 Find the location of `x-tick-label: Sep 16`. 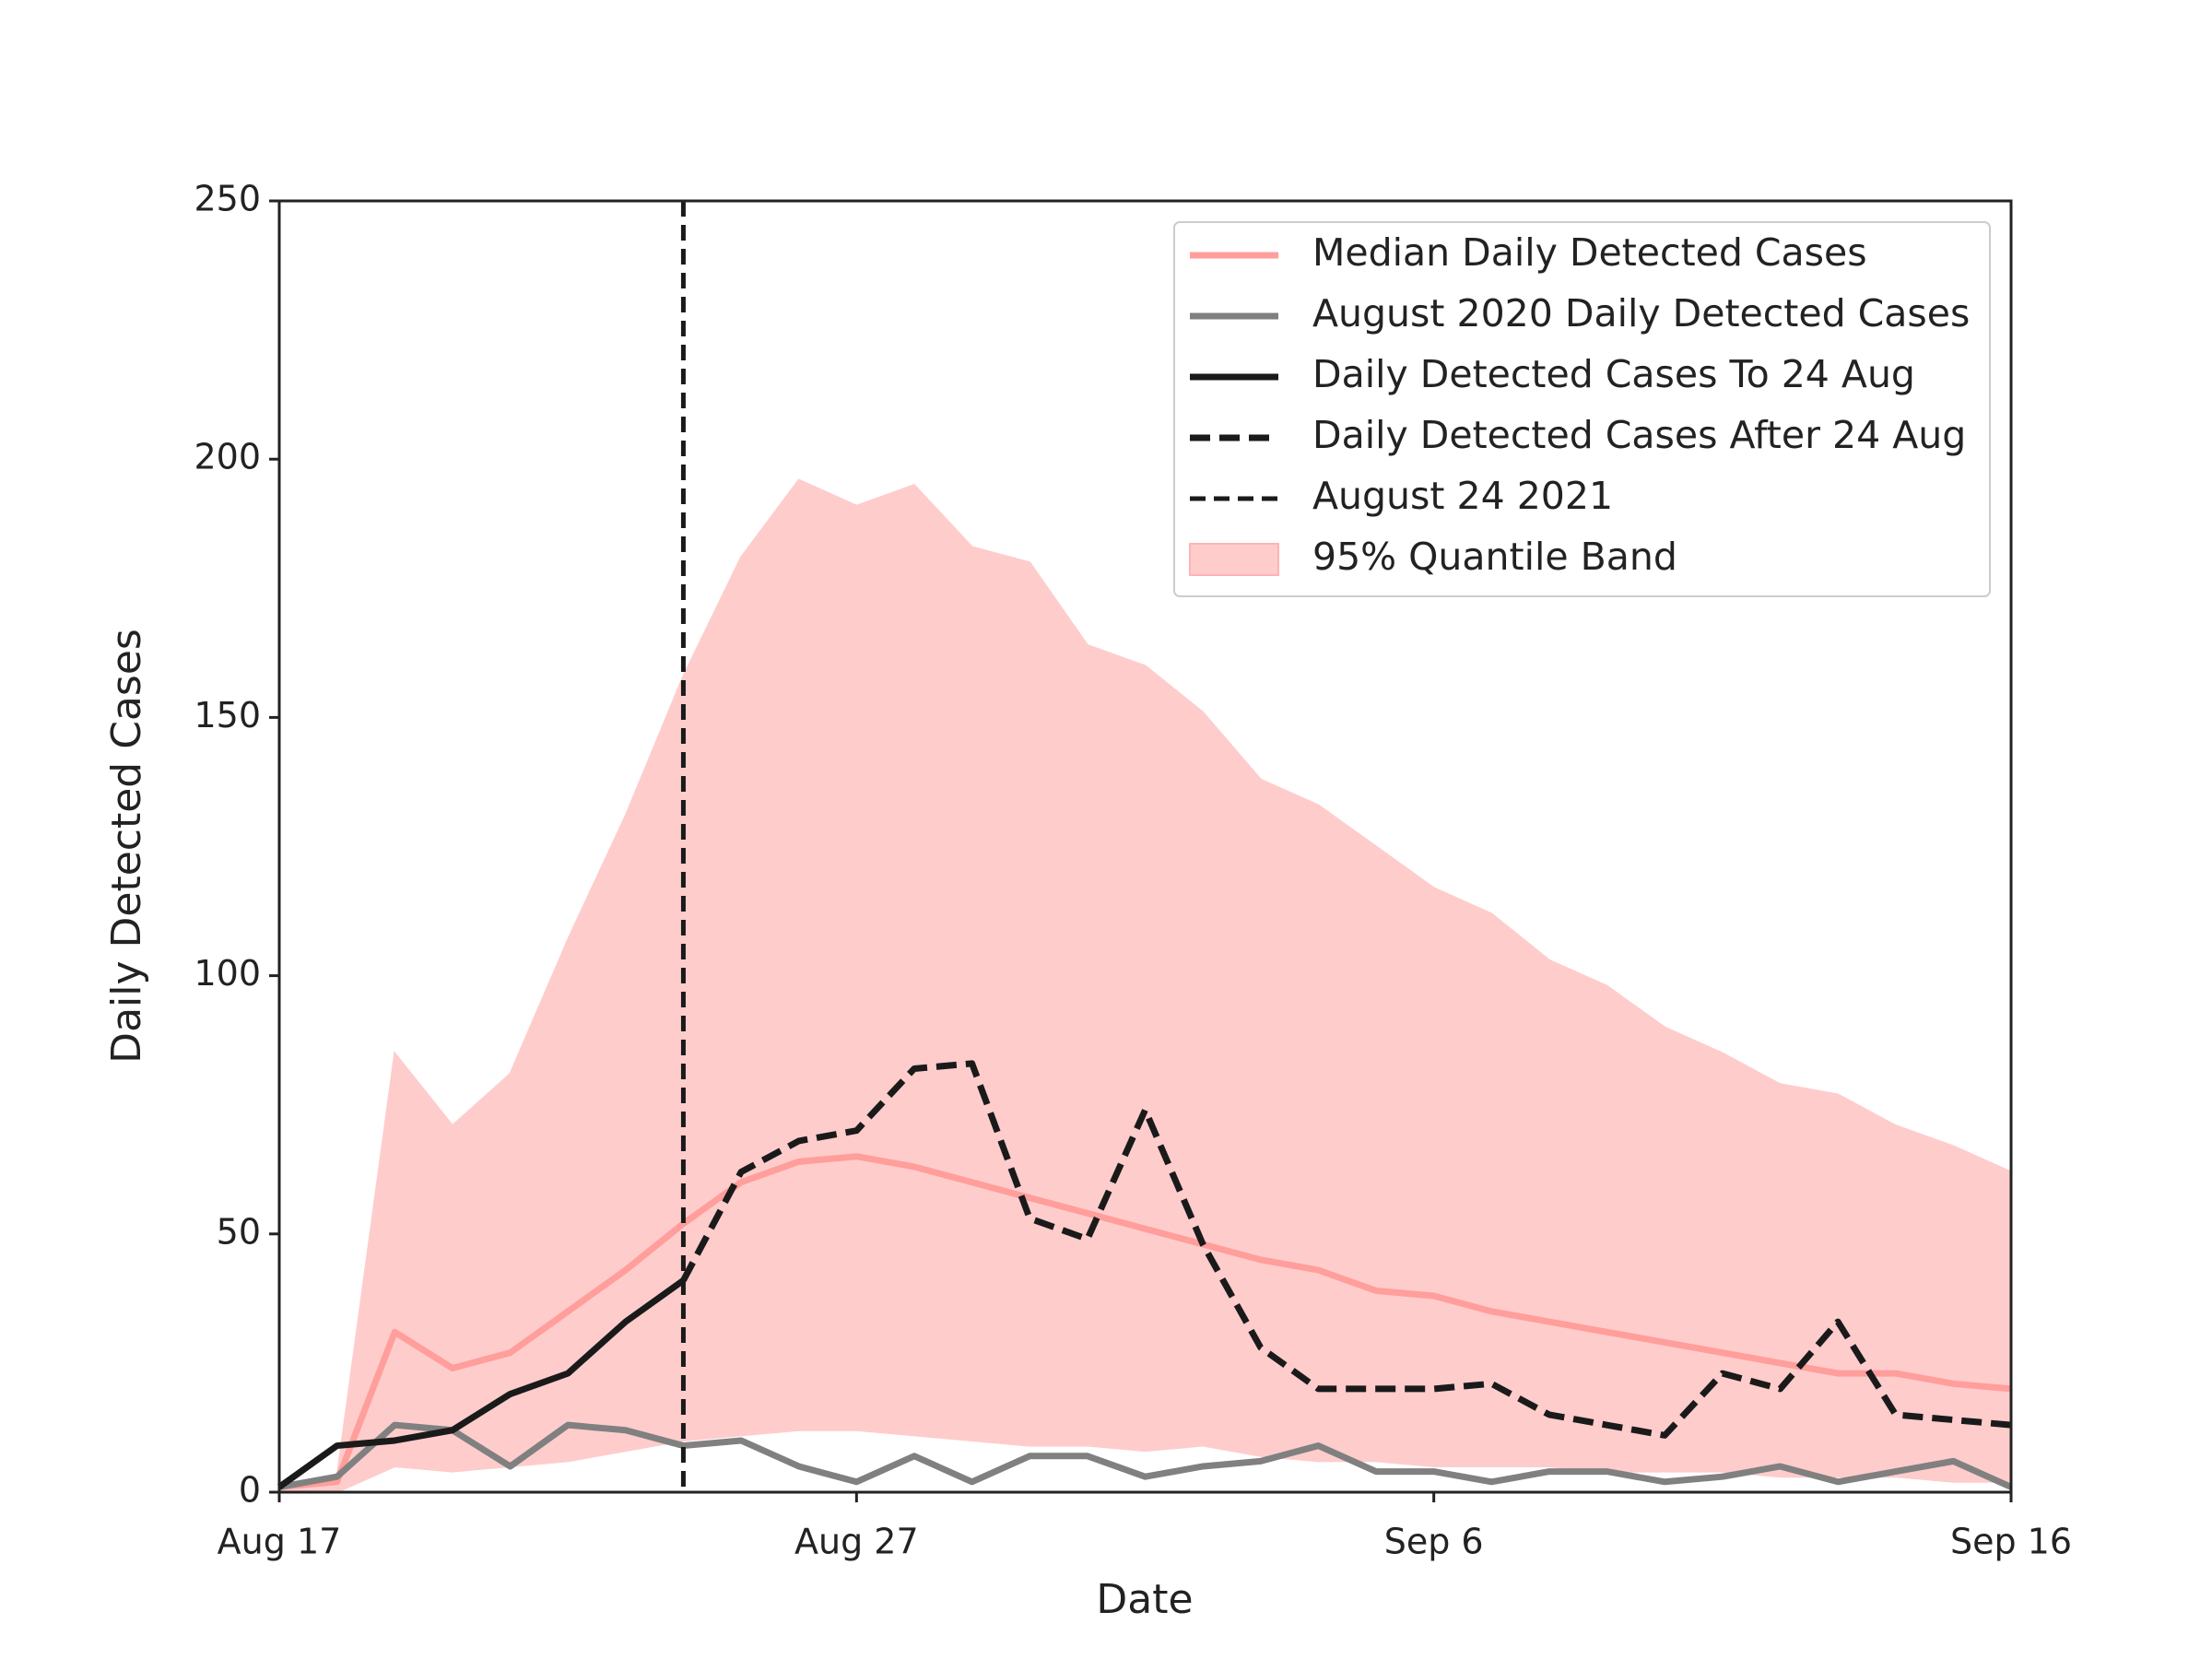

x-tick-label: Sep 16 is located at coordinates (2011, 1542).